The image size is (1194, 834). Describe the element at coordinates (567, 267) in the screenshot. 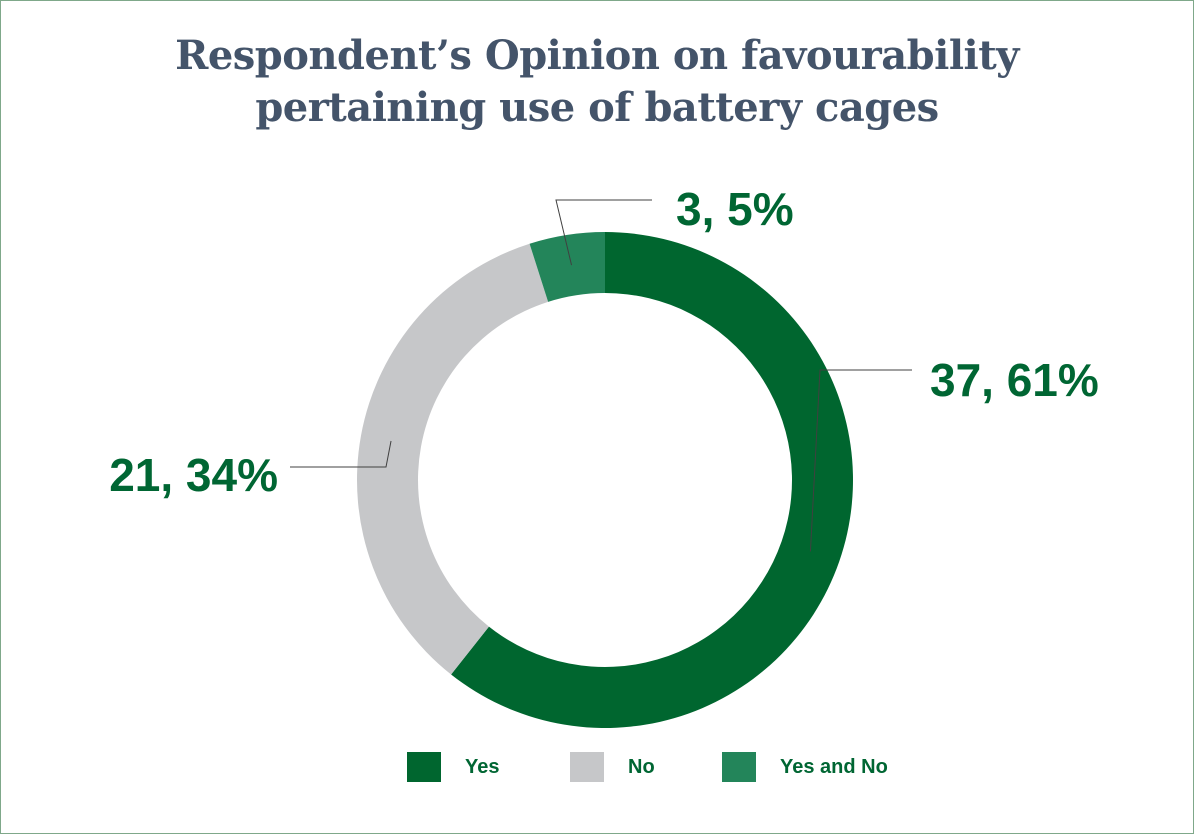

I see `slice-yes-and-no` at that location.